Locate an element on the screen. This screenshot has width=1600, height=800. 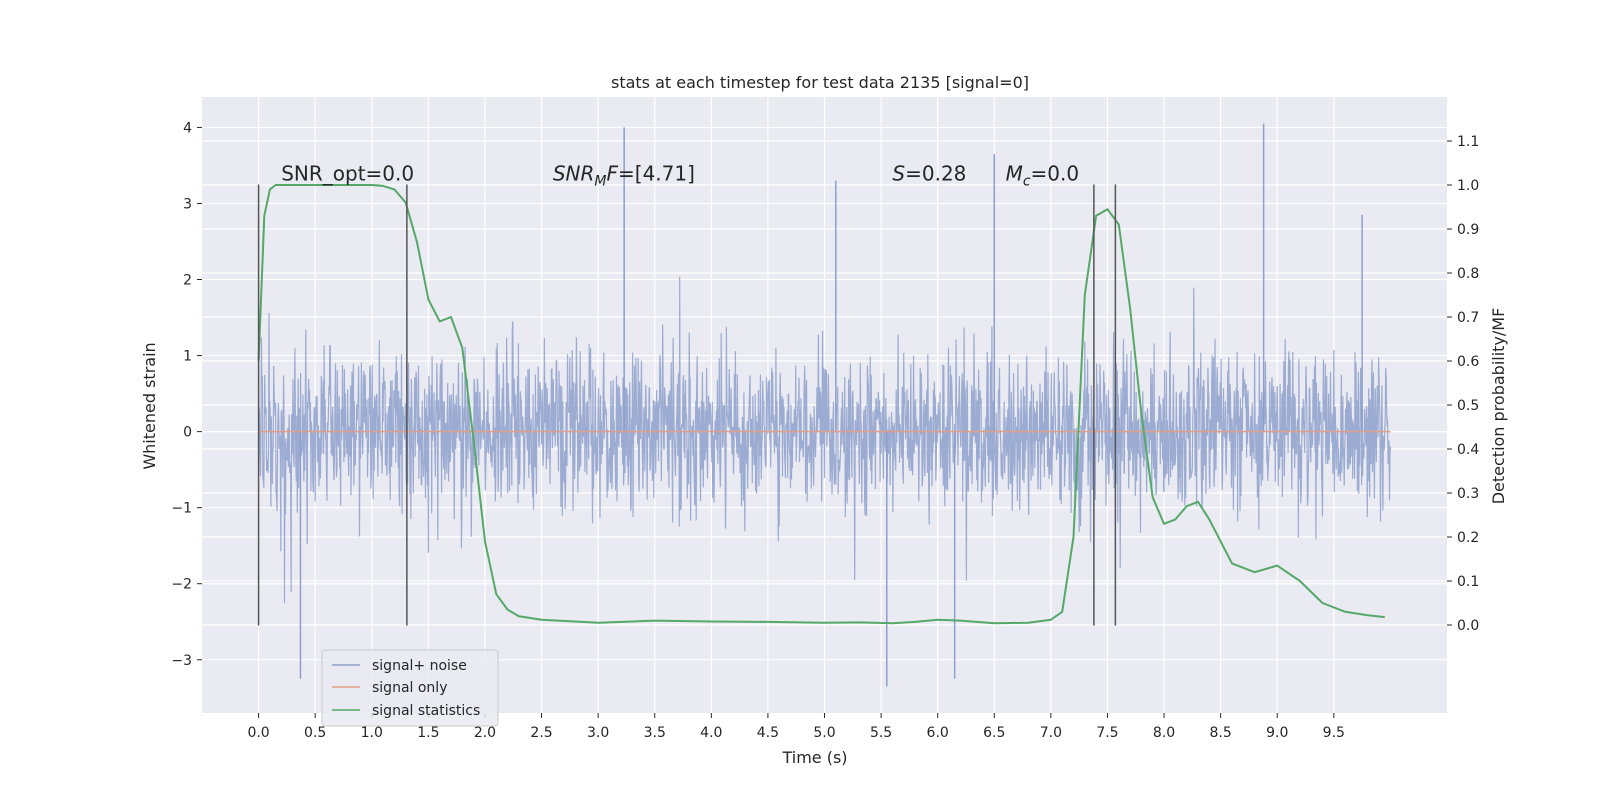
x-tick-label-19: 9.5 is located at coordinates (1334, 733).